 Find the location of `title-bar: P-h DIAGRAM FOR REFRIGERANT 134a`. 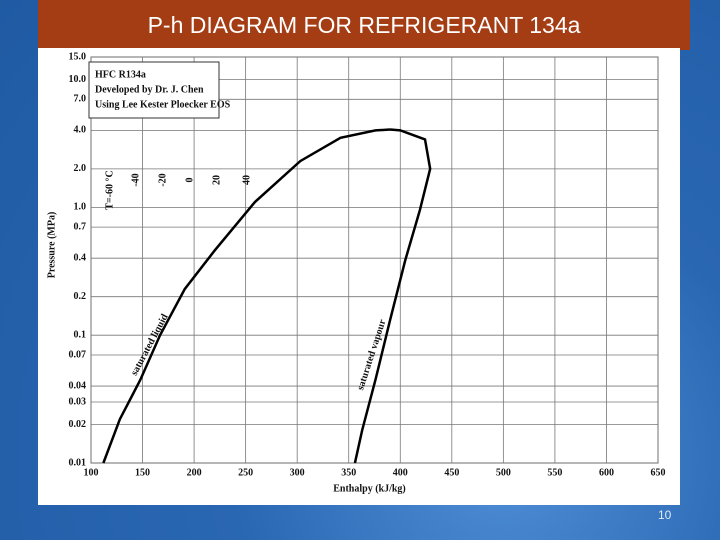

title-bar: P-h DIAGRAM FOR REFRIGERANT 134a is located at coordinates (364, 25).